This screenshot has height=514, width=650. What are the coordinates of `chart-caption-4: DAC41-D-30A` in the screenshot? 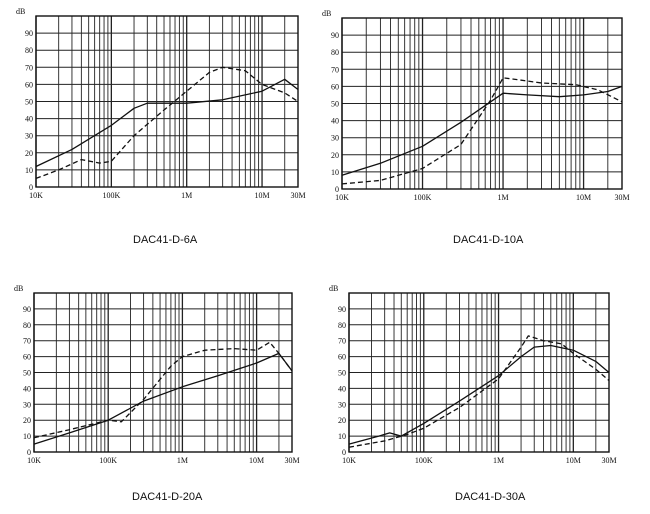 It's located at (490, 497).